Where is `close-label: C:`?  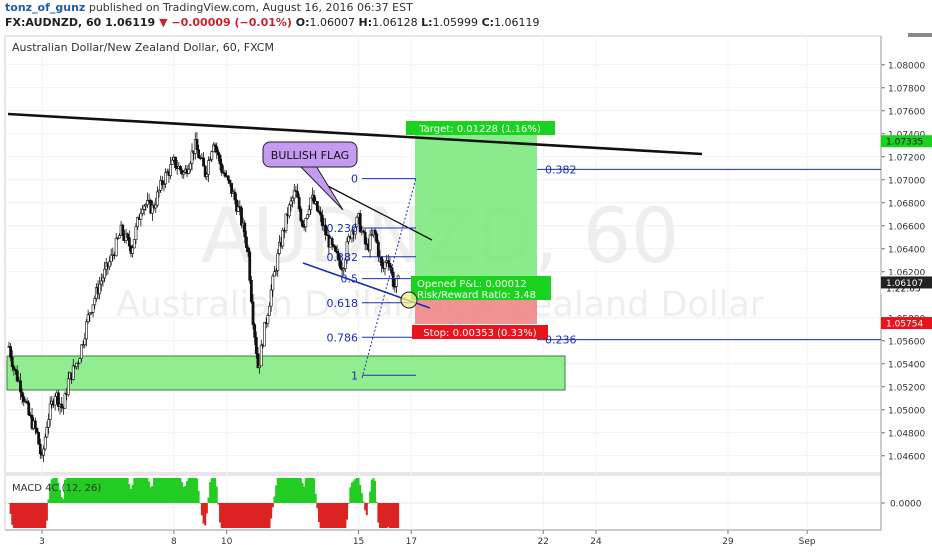 close-label: C: is located at coordinates (488, 22).